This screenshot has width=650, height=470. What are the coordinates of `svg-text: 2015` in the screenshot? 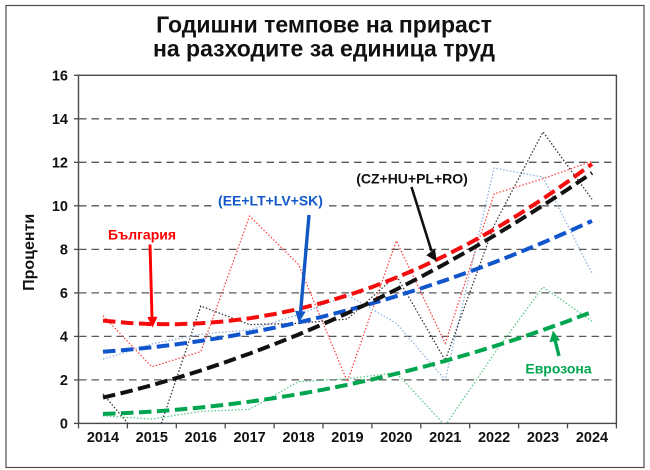 It's located at (152, 438).